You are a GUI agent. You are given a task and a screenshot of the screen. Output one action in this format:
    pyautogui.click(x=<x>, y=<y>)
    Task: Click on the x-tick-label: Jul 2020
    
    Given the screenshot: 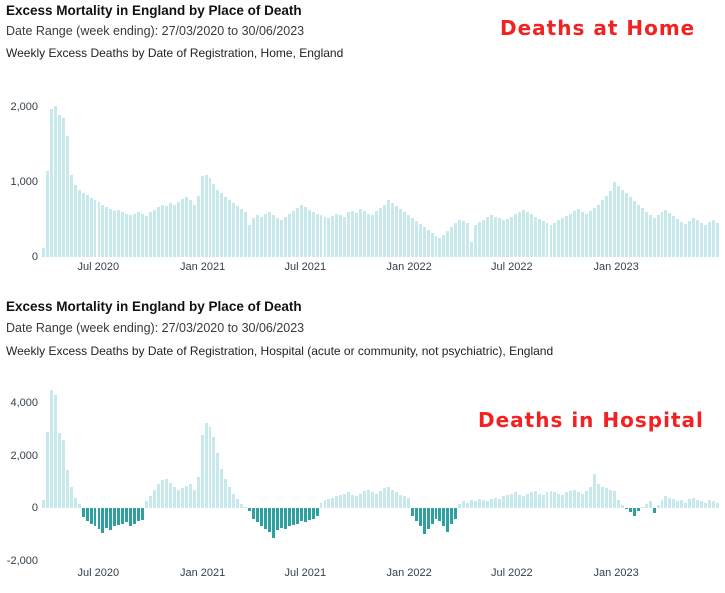 What is the action you would take?
    pyautogui.click(x=98, y=267)
    